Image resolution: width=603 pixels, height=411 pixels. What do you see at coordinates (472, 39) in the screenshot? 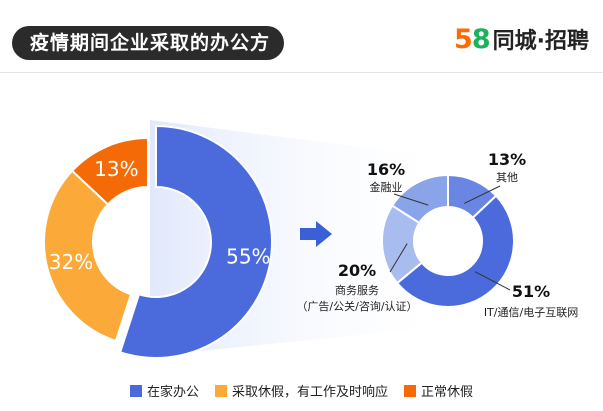
I see `logo-number: 58` at bounding box center [472, 39].